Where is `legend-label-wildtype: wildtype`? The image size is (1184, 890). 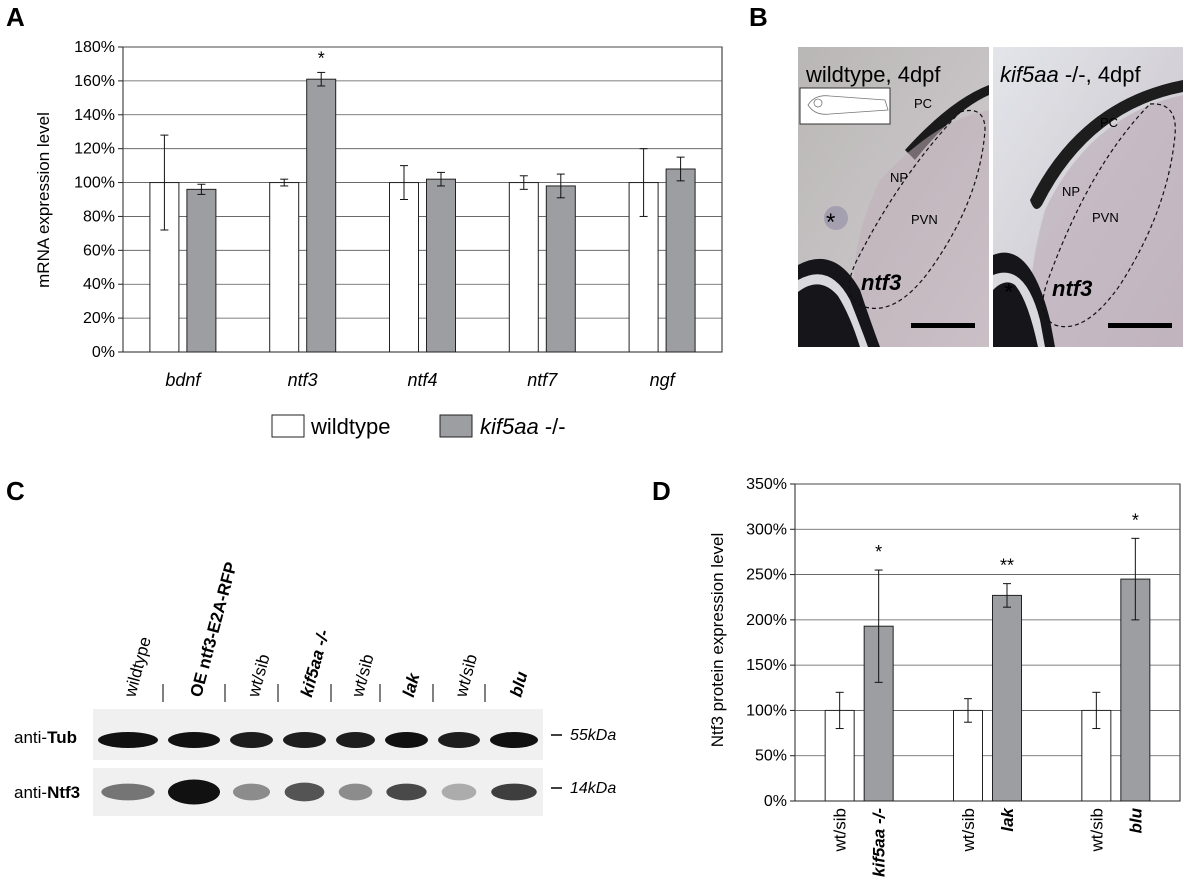
legend-label-wildtype: wildtype is located at coordinates (350, 426).